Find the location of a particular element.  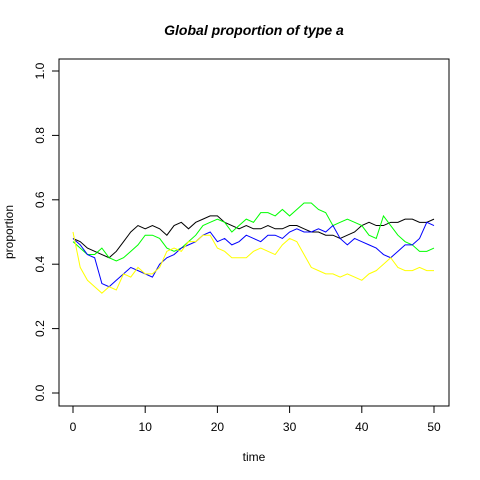

y-tick-label: 0.4 is located at coordinates (40, 264).